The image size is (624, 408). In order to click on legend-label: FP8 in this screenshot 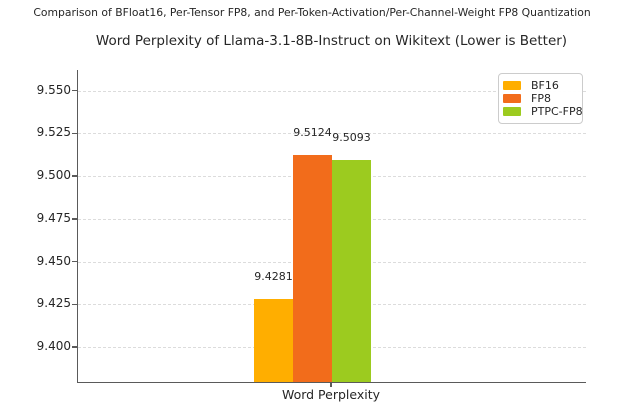, I will do `click(541, 98)`.